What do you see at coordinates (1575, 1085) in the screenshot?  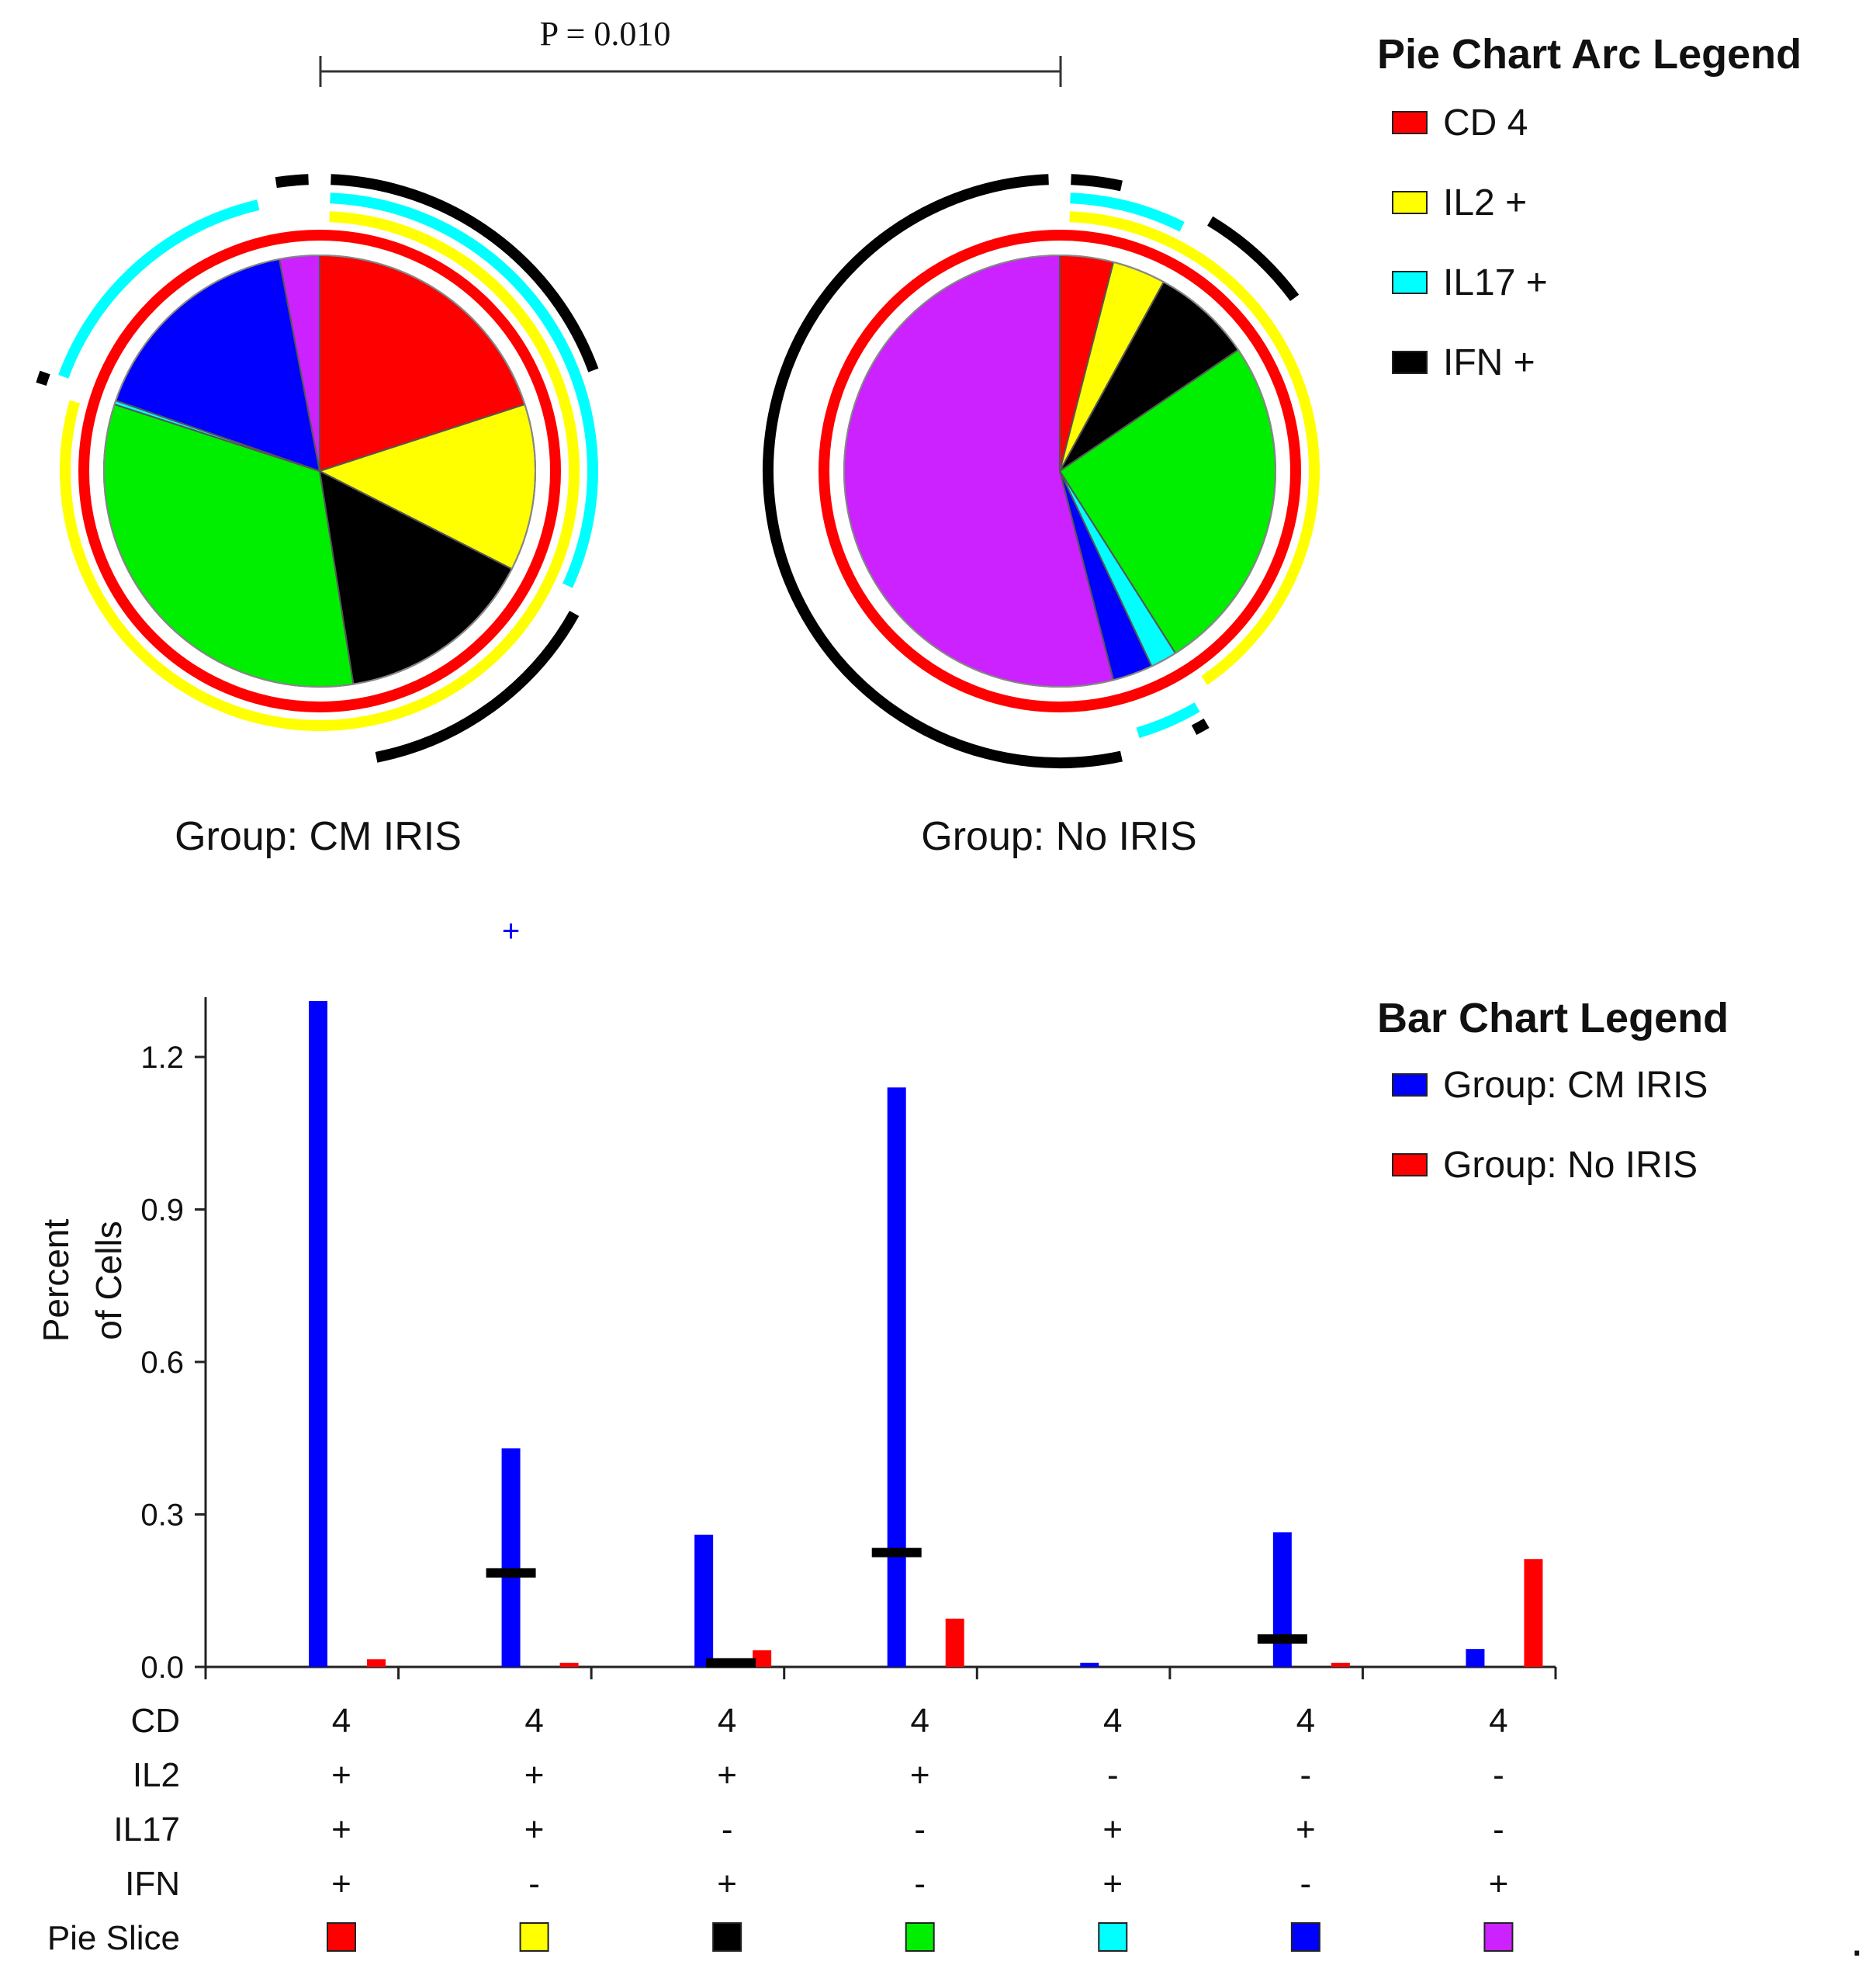 I see `bar-legend-label-1: Group: CM IRIS` at bounding box center [1575, 1085].